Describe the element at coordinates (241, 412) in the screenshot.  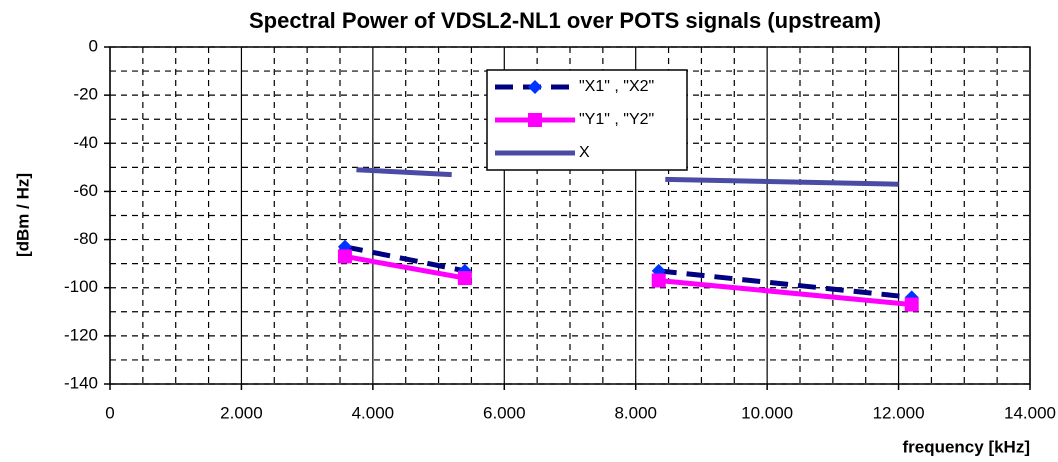
I see `x-tick-label: 2.000` at that location.